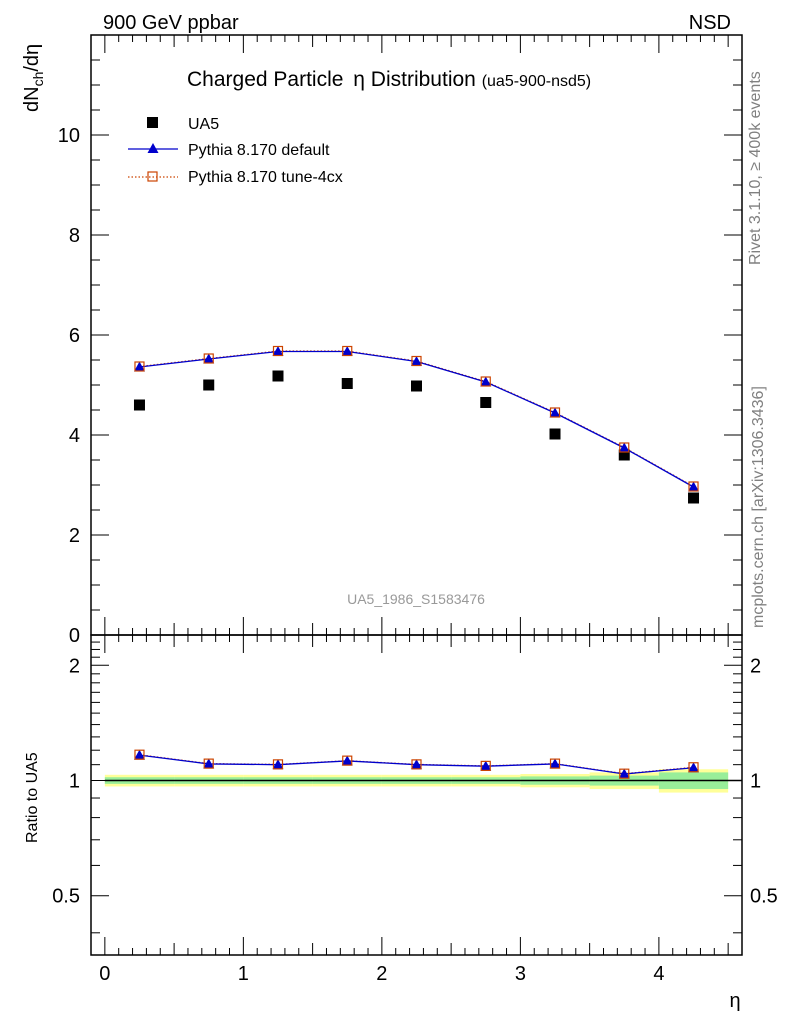  What do you see at coordinates (764, 897) in the screenshot?
I see `ratio-ytick-label-right: 0.5` at bounding box center [764, 897].